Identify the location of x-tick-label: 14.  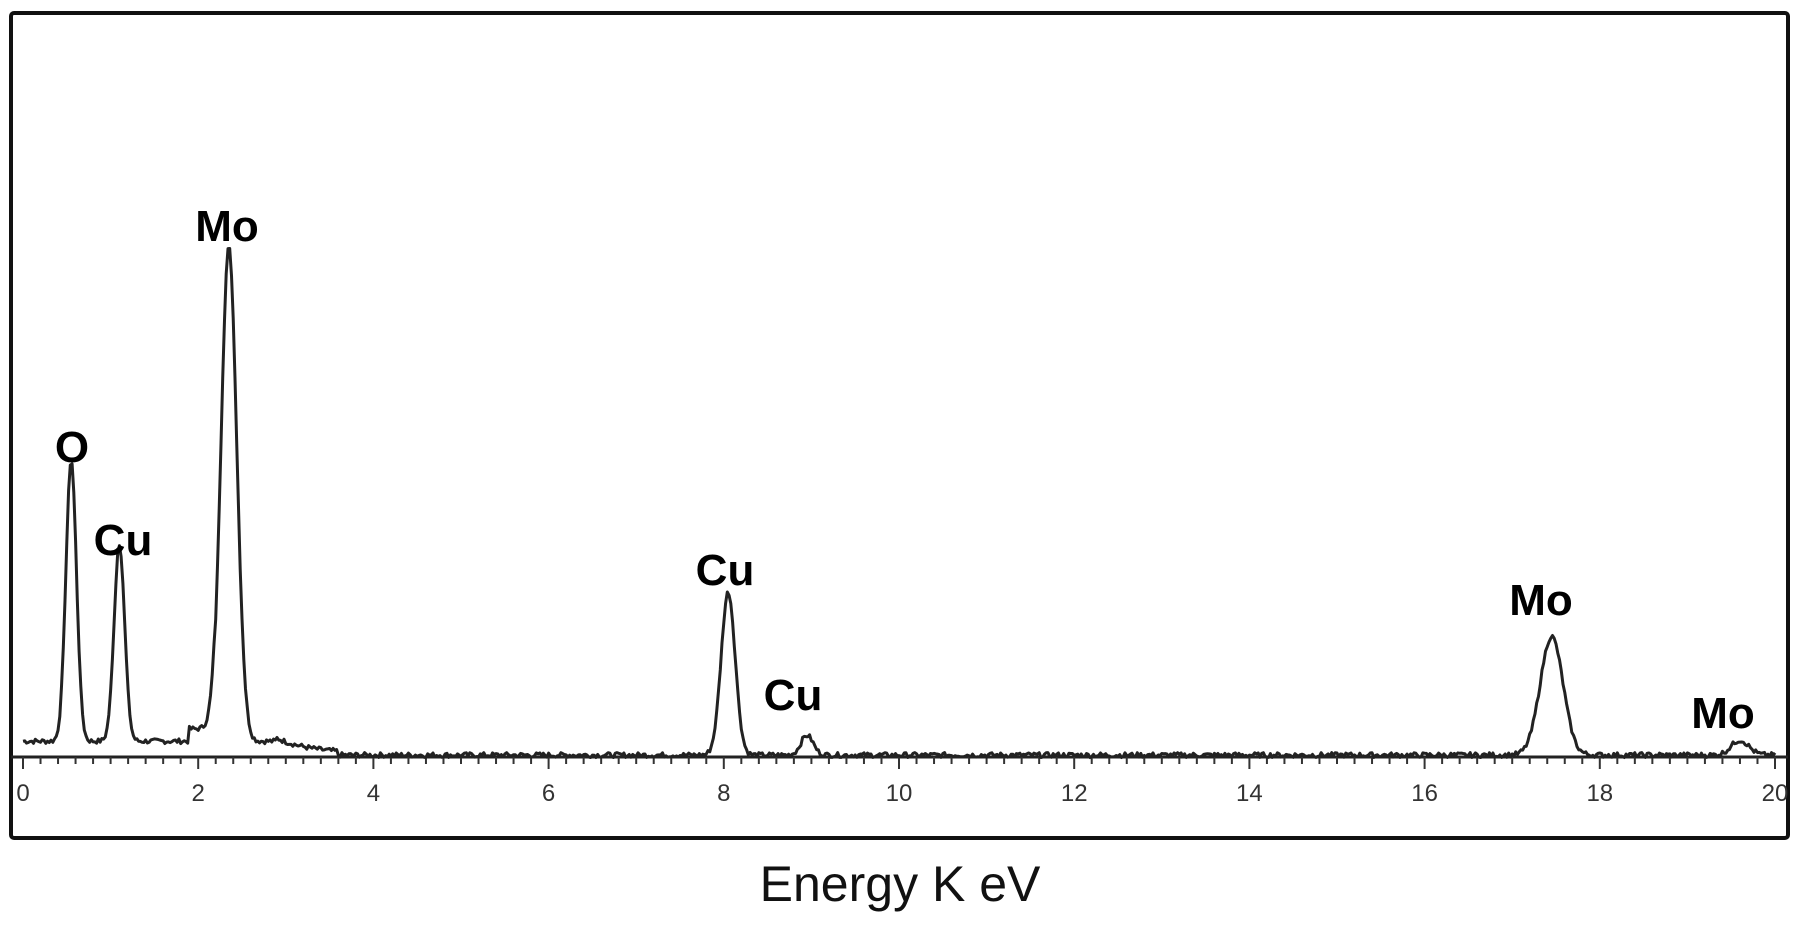
(1249, 793).